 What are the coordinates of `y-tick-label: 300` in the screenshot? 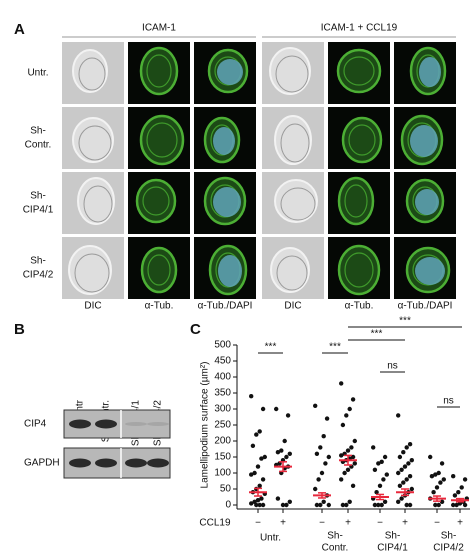 It's located at (222, 409).